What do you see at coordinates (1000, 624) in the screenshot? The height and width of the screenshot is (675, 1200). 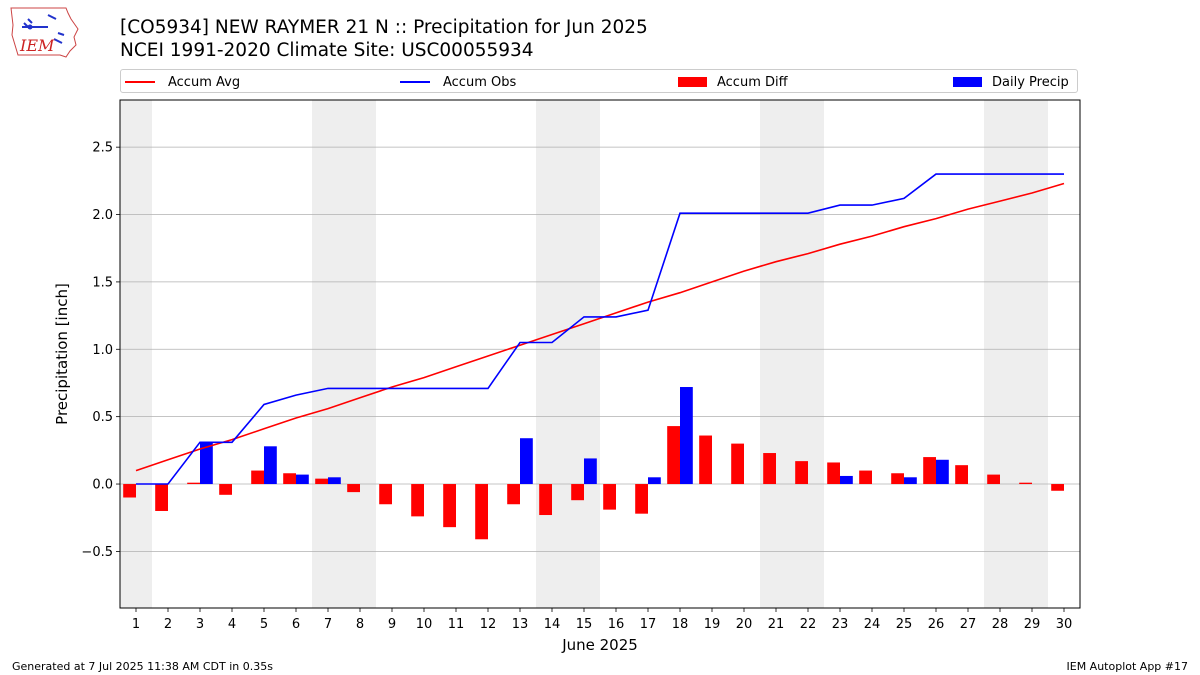 I see `x-tick-label-day-28: 28` at bounding box center [1000, 624].